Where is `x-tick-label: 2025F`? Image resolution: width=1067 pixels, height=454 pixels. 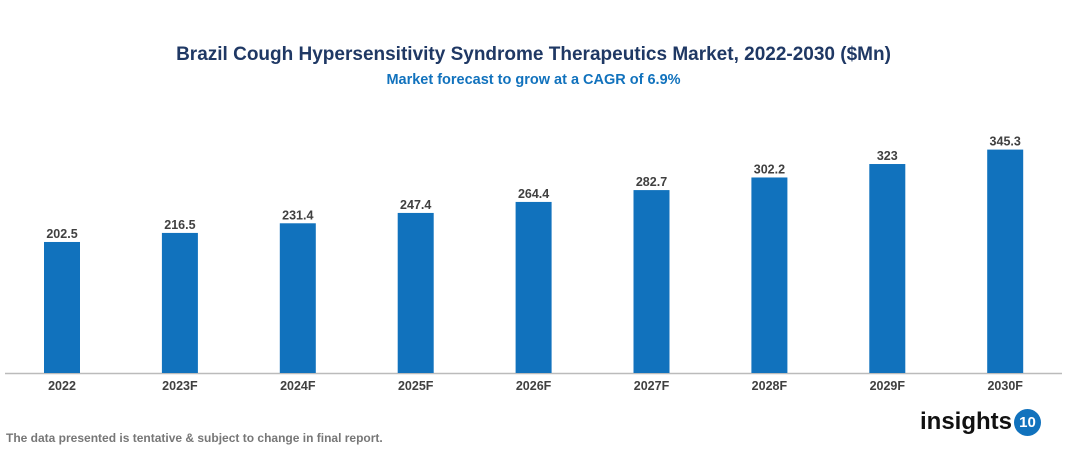 x-tick-label: 2025F is located at coordinates (416, 386).